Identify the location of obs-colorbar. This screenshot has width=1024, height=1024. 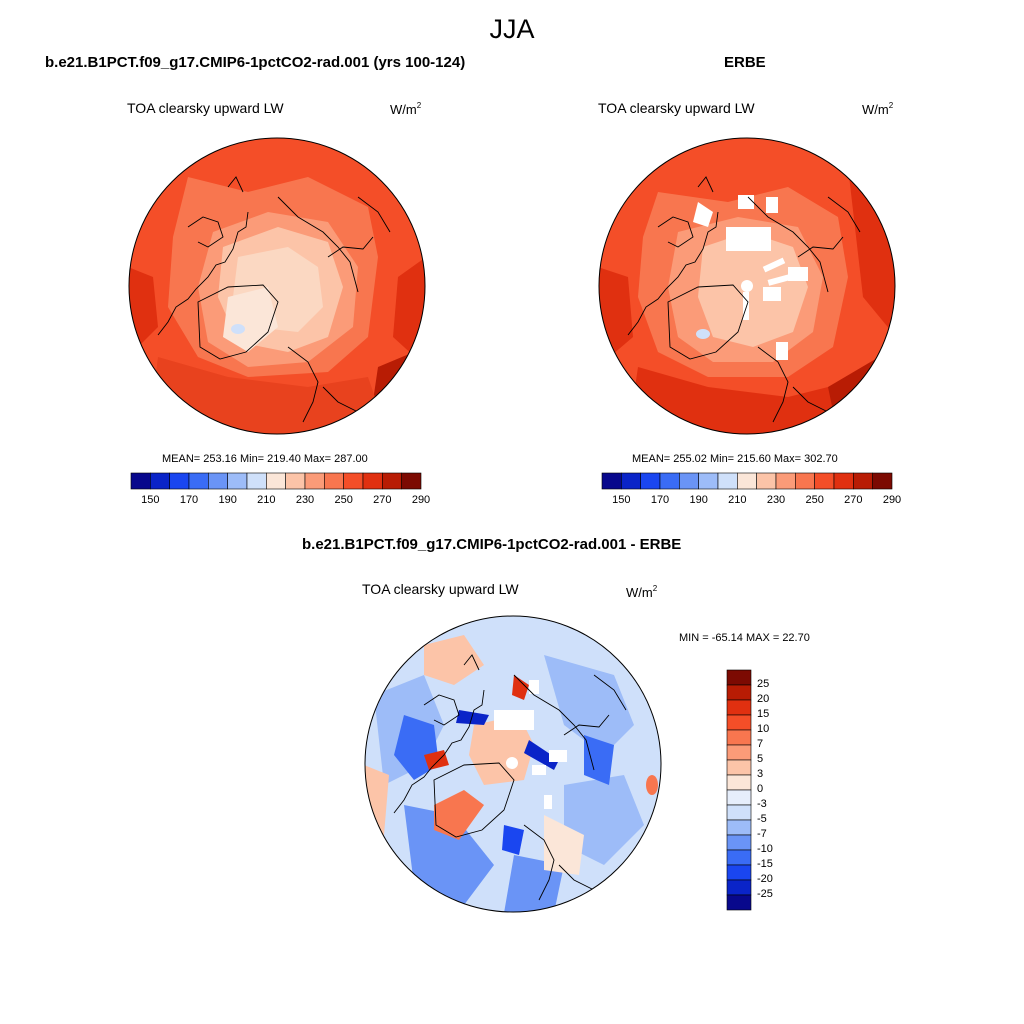
(747, 481).